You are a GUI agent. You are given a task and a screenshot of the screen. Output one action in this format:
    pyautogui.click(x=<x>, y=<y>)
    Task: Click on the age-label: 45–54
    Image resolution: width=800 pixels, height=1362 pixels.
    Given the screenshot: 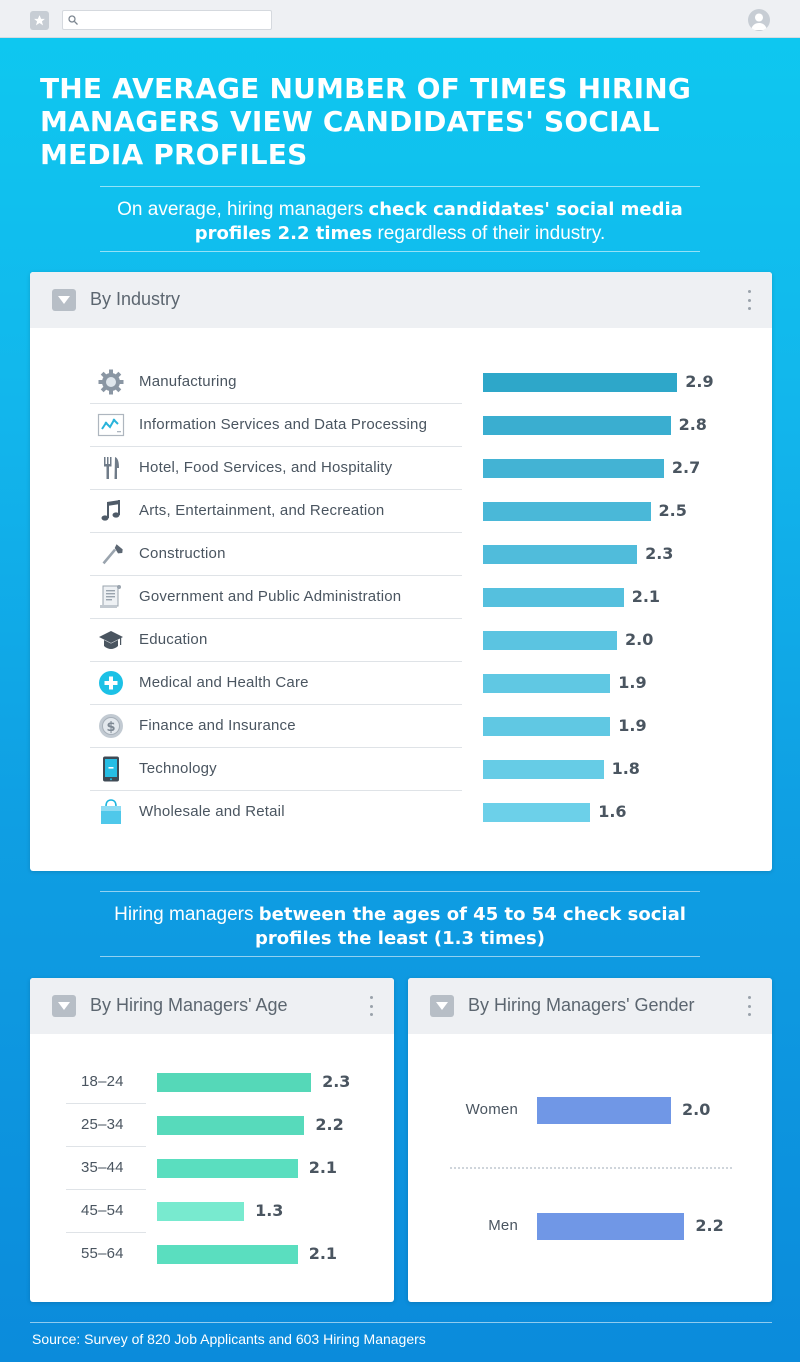 What is the action you would take?
    pyautogui.click(x=102, y=1210)
    